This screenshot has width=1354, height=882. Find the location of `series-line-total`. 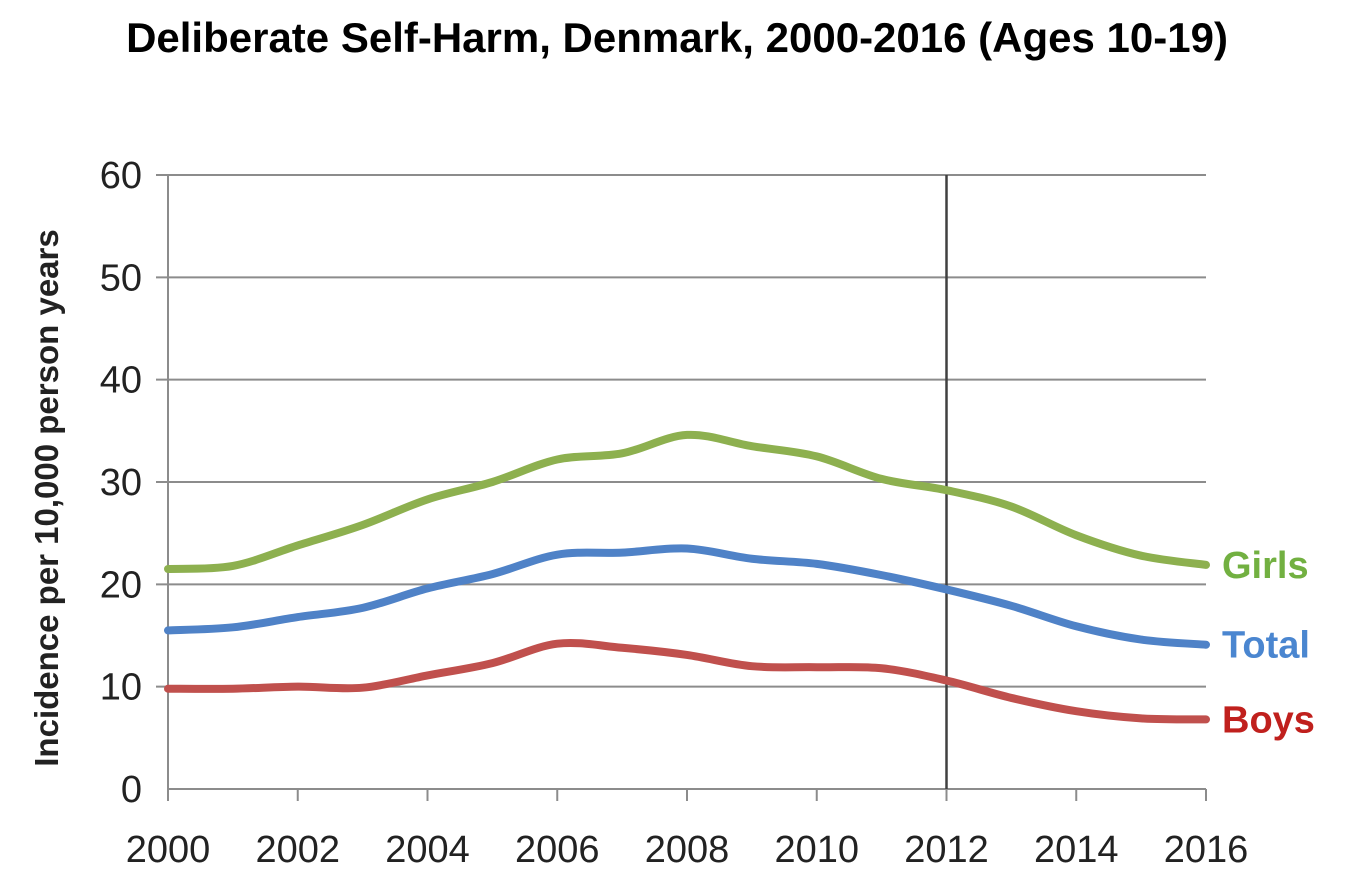

series-line-total is located at coordinates (687, 596).